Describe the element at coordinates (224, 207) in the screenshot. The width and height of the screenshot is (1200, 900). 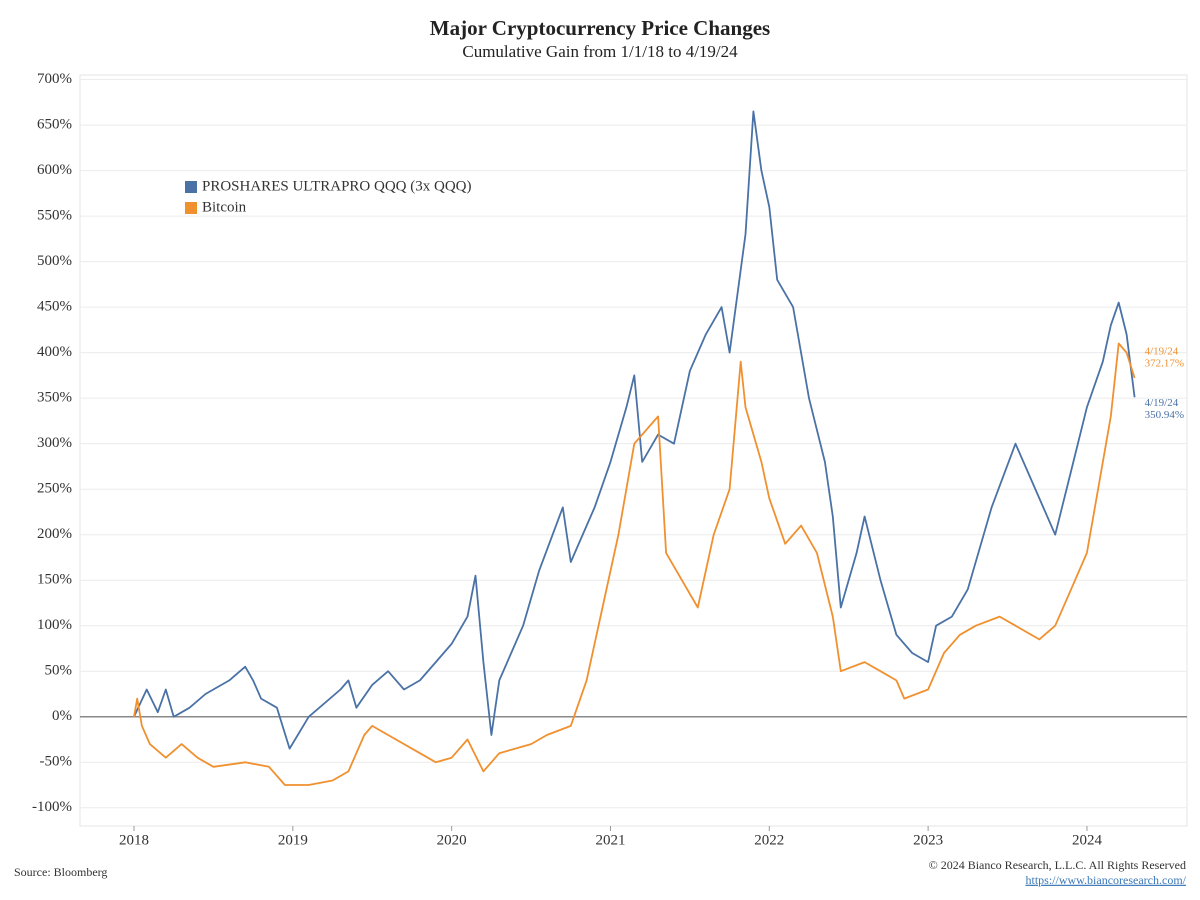
I see `legend-label: Bitcoin` at that location.